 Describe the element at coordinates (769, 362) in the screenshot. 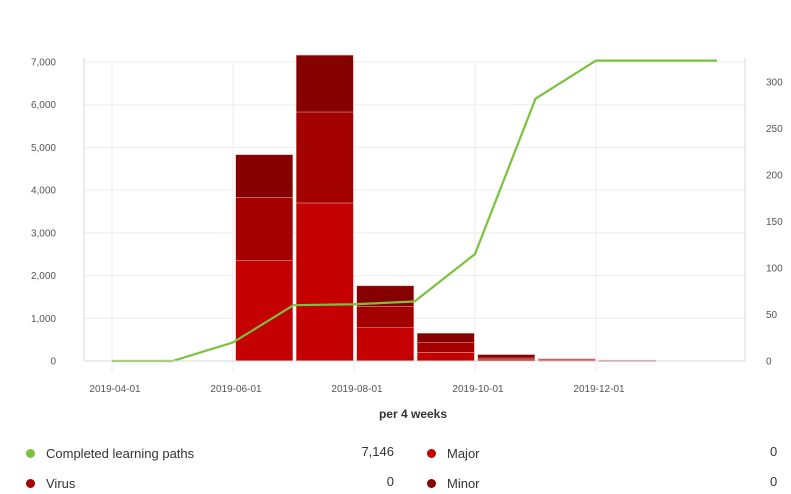

I see `y-tick-label-right: 0` at that location.